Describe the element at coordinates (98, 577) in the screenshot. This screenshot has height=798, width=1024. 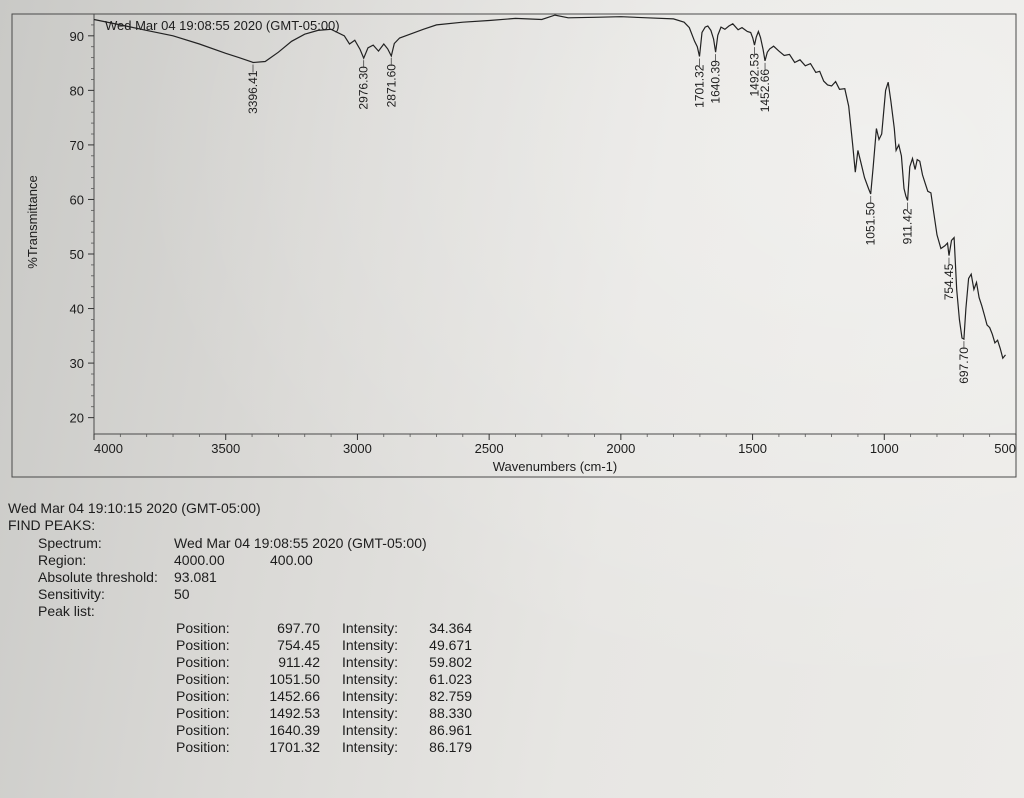
I see `threshold-label: Absolute threshold:` at that location.